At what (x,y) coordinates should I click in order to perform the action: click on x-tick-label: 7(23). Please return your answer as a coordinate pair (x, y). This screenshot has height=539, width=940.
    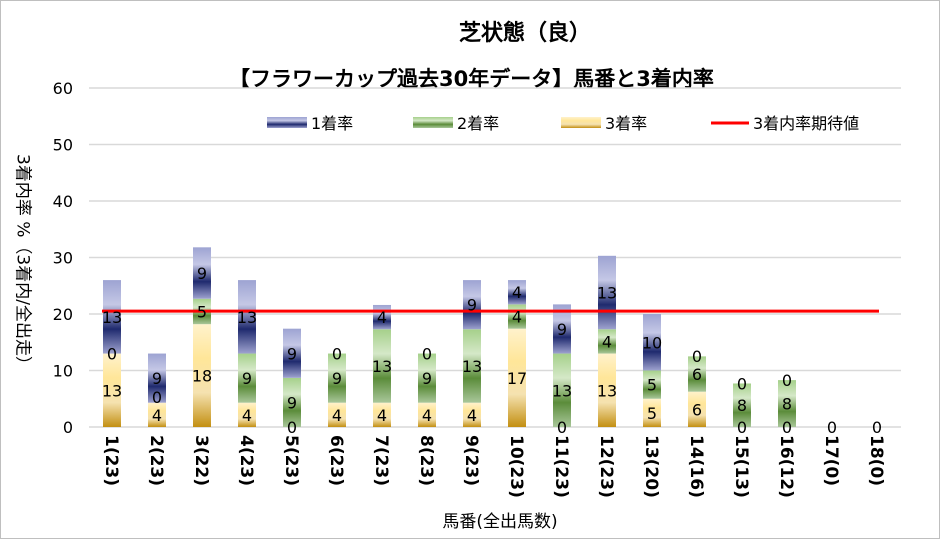
    Looking at the image, I should click on (381, 460).